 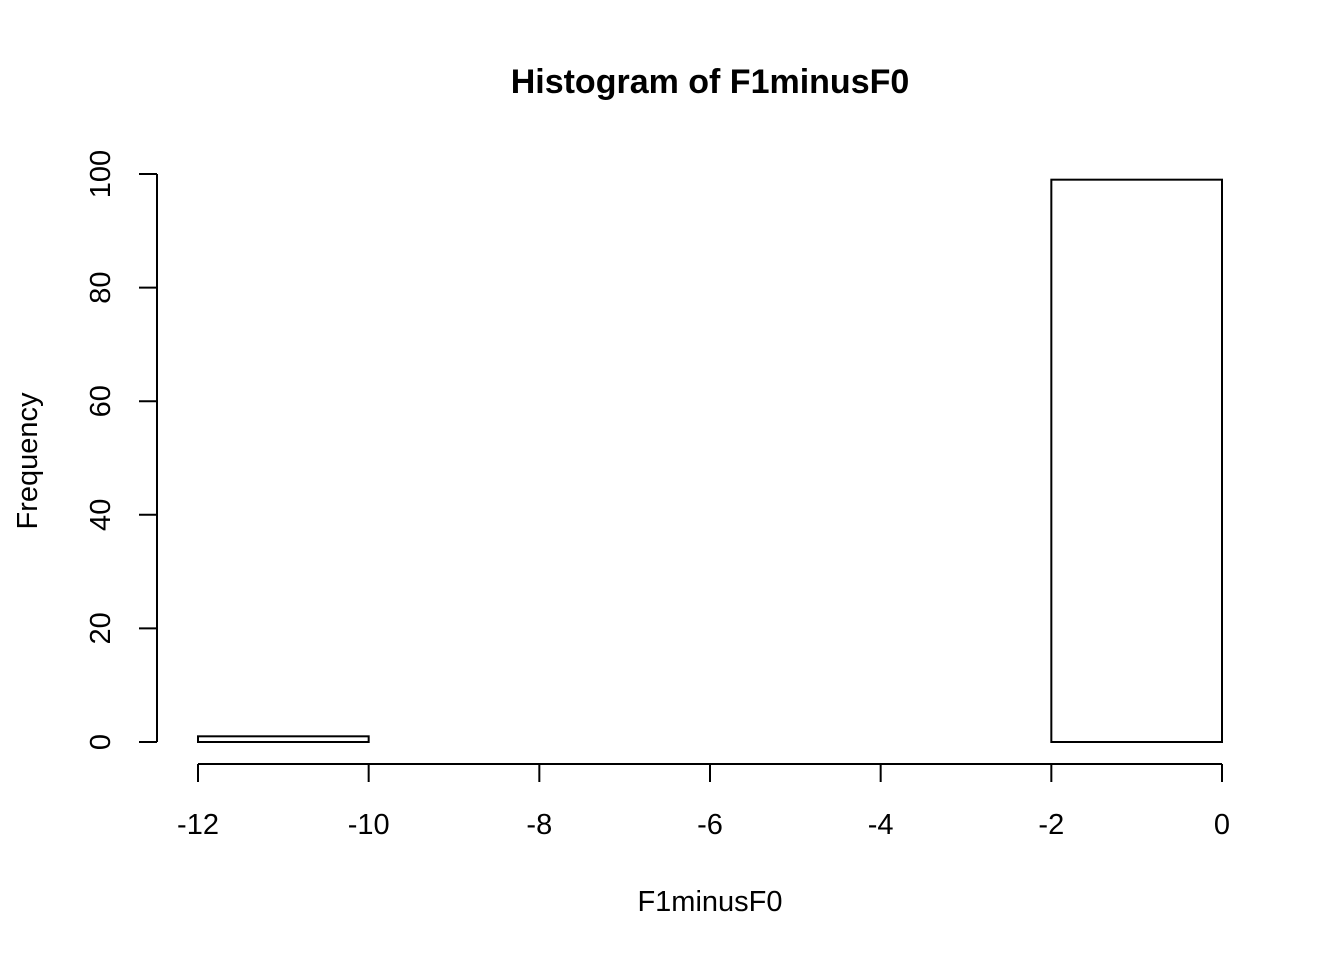 I want to click on x-tick-label: -10, so click(x=369, y=825).